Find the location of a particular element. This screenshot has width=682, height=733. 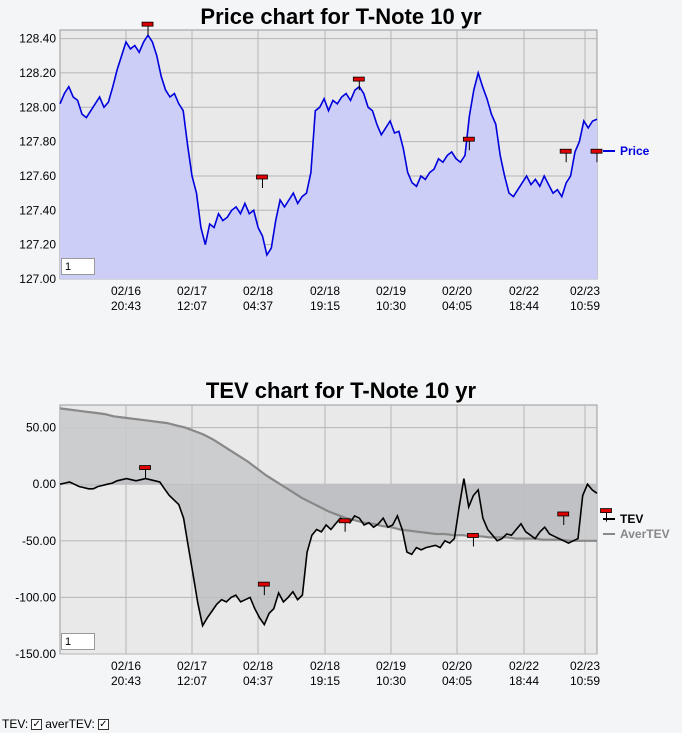

price-legend-label: Price is located at coordinates (635, 151).